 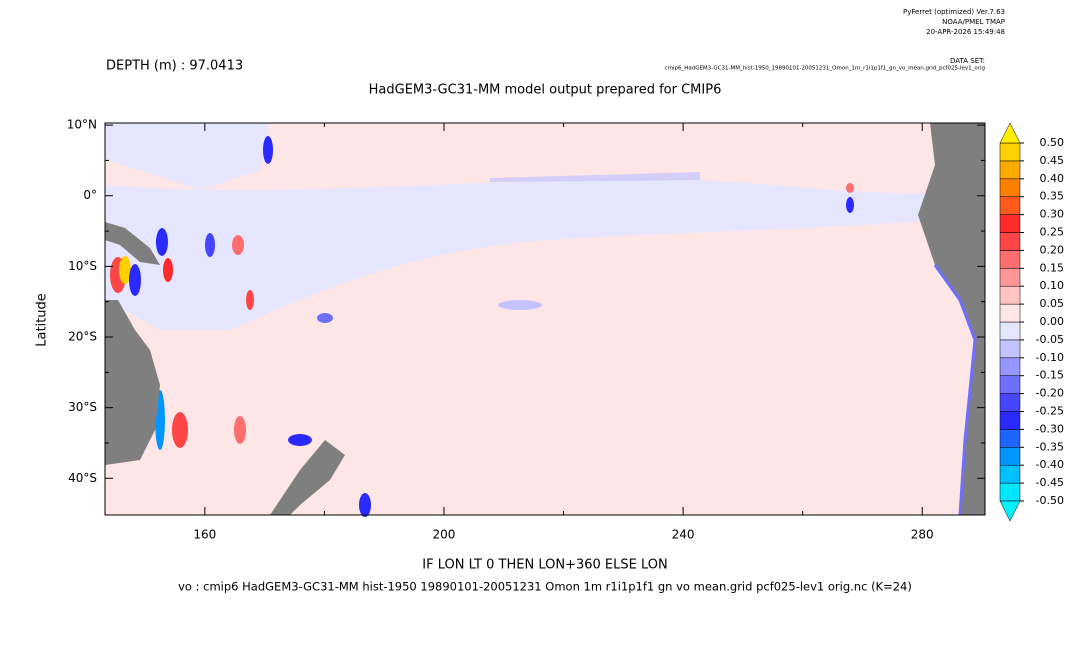 I want to click on y-tick-label: 0°, so click(x=90, y=195).